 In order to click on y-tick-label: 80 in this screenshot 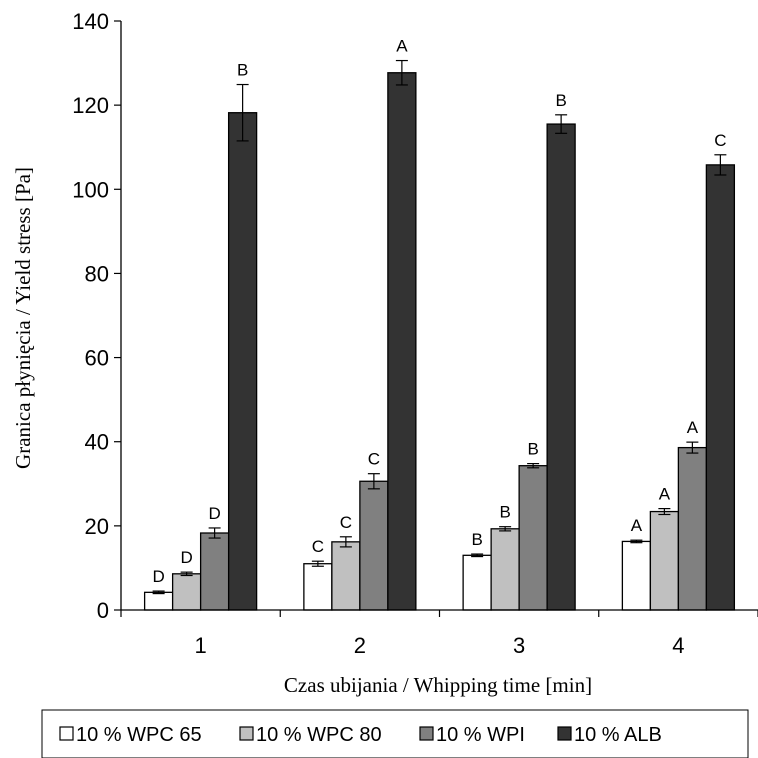, I will do `click(97, 273)`.